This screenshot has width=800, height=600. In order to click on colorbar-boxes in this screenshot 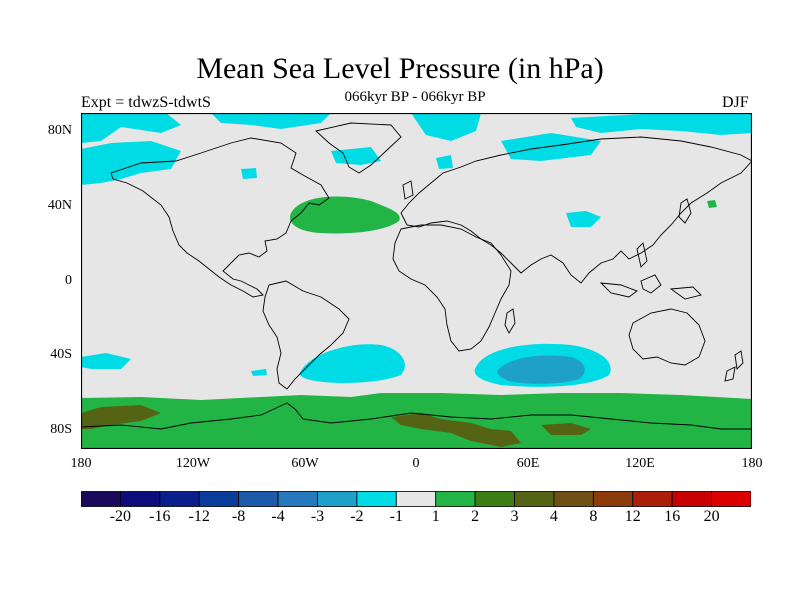, I will do `click(416, 499)`.